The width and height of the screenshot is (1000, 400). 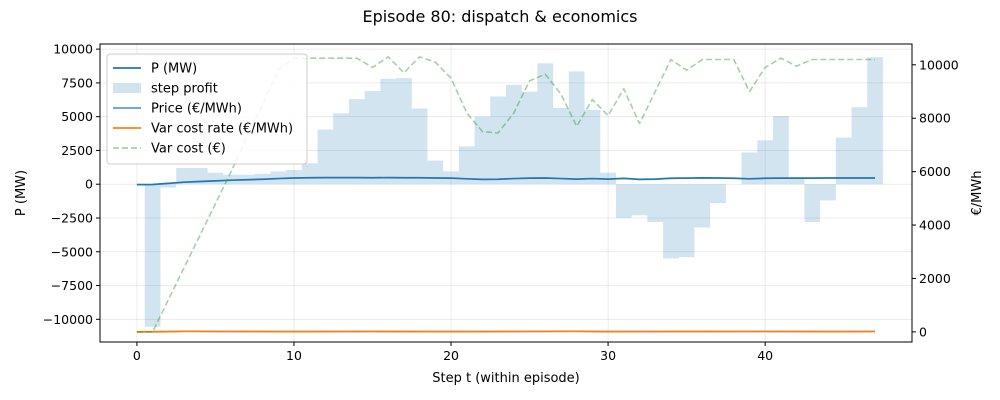 I want to click on x-axis-ticks: 0 10 20 30 40, so click(x=453, y=352).